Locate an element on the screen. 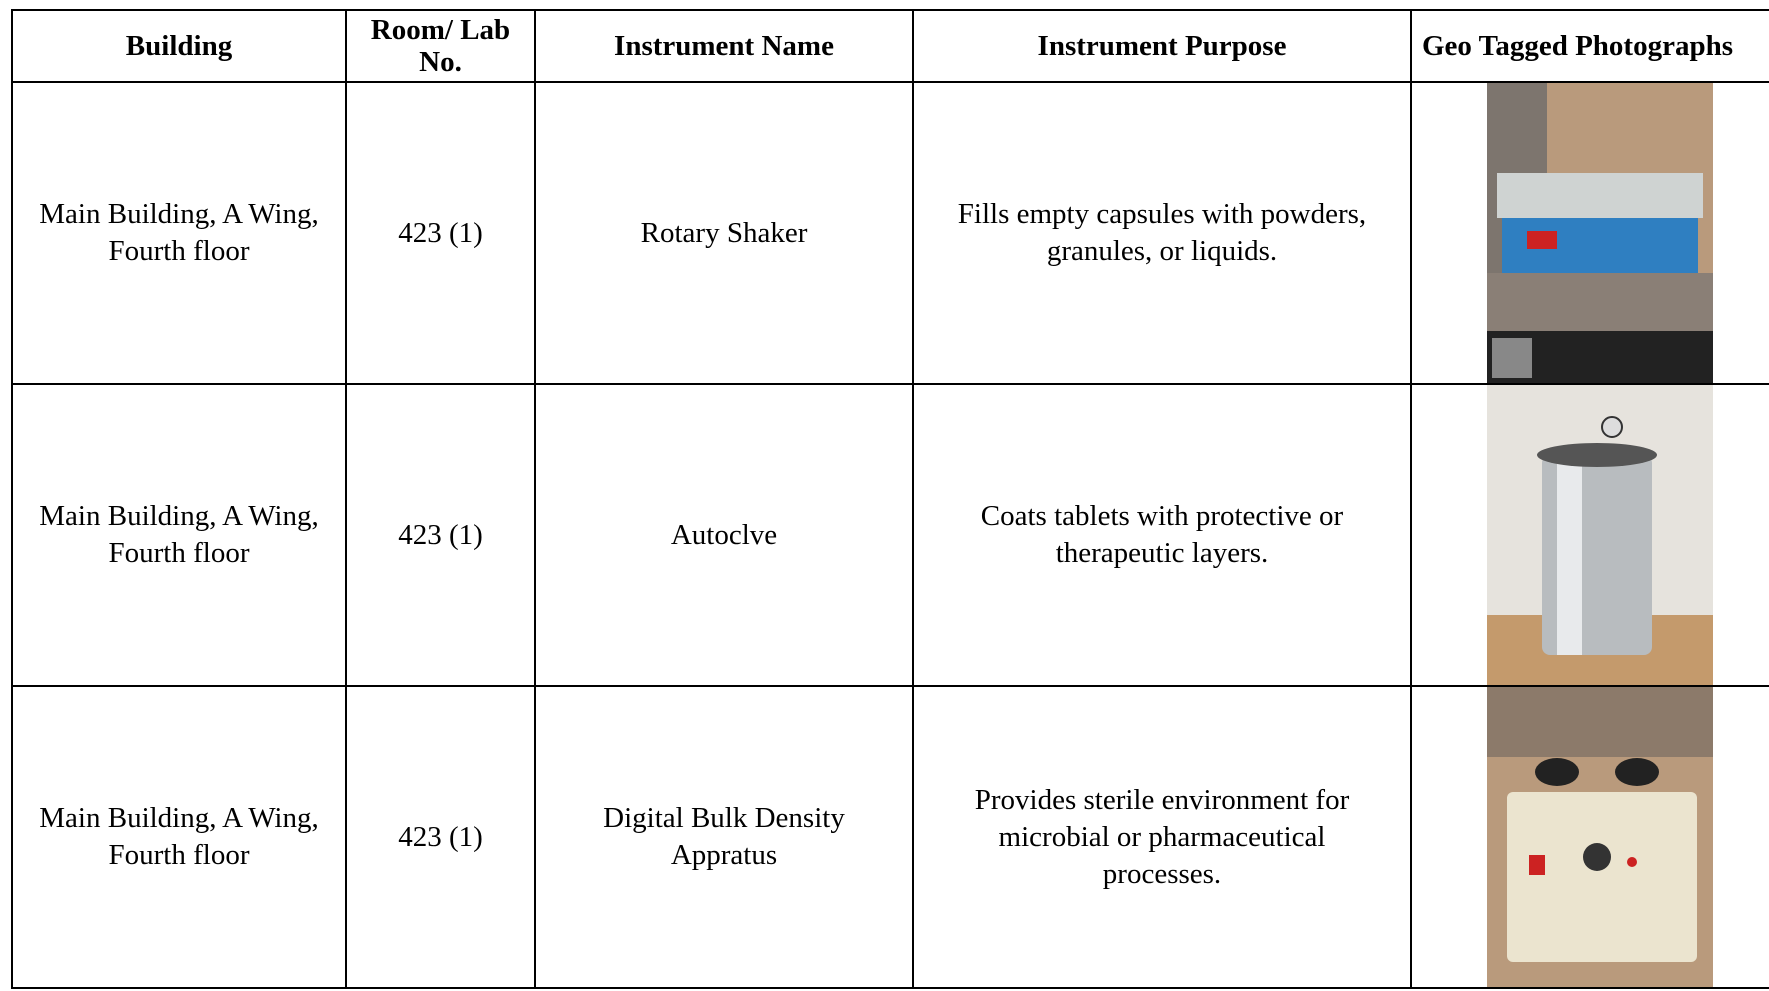 The image size is (1769, 991). table-cell: Autoclve is located at coordinates (724, 535).